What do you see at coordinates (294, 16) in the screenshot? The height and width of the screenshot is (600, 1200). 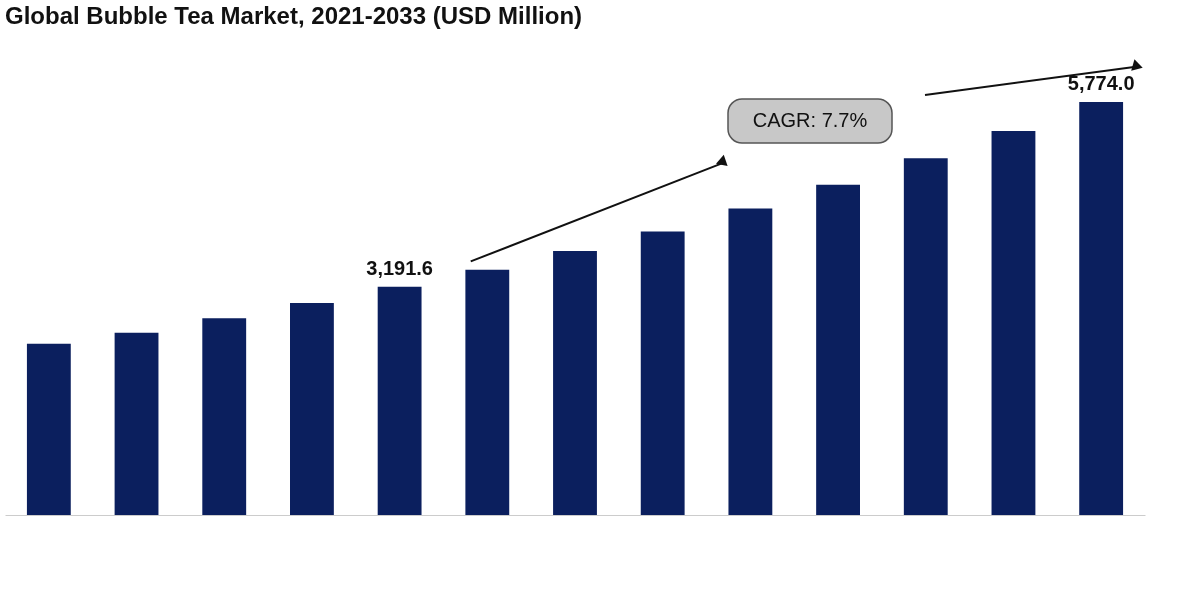 I see `chart-title: Global Bubble Tea Market, 2021-2033 (USD Million)` at bounding box center [294, 16].